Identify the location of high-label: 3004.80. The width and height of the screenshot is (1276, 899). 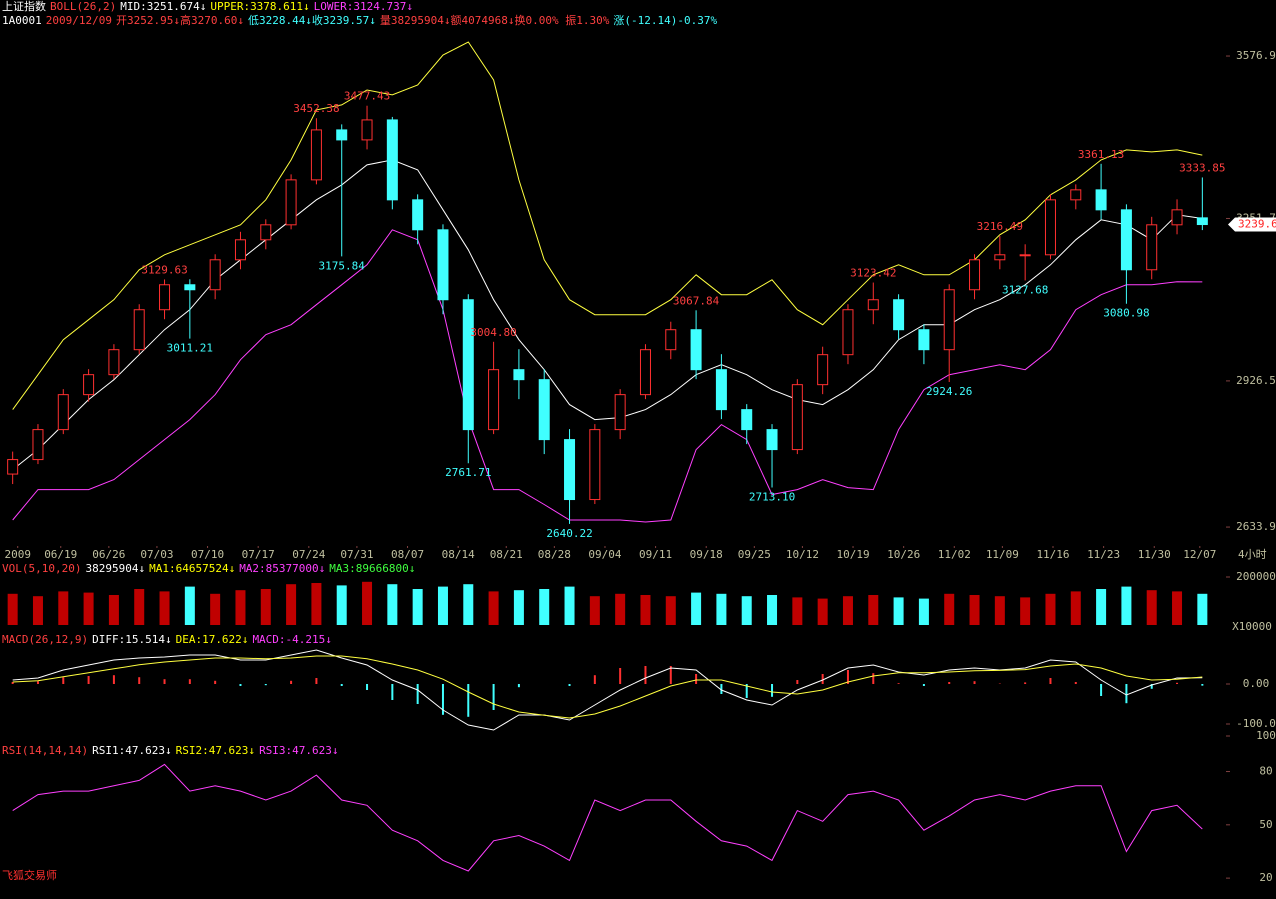
(493, 332).